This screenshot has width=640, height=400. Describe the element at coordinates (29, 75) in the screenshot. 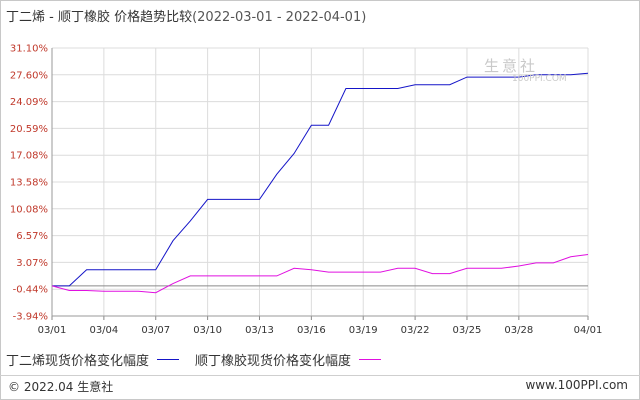

I see `y-tick-label: 27.60%` at that location.